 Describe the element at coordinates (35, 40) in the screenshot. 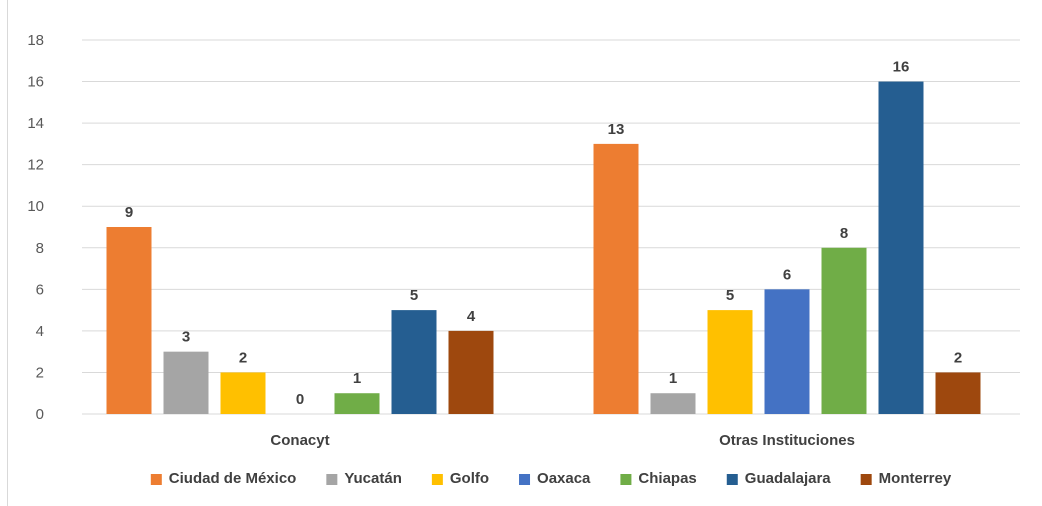

I see `y-tick-label: 18` at that location.